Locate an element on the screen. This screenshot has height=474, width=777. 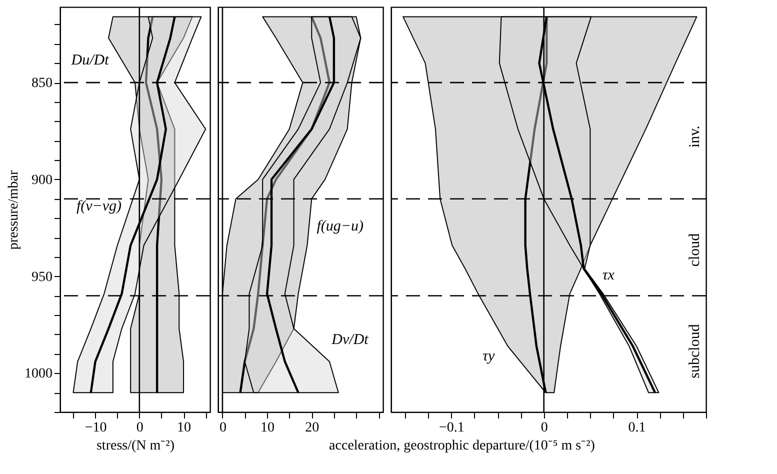
y-tick-label: 1000 is located at coordinates (38, 374).